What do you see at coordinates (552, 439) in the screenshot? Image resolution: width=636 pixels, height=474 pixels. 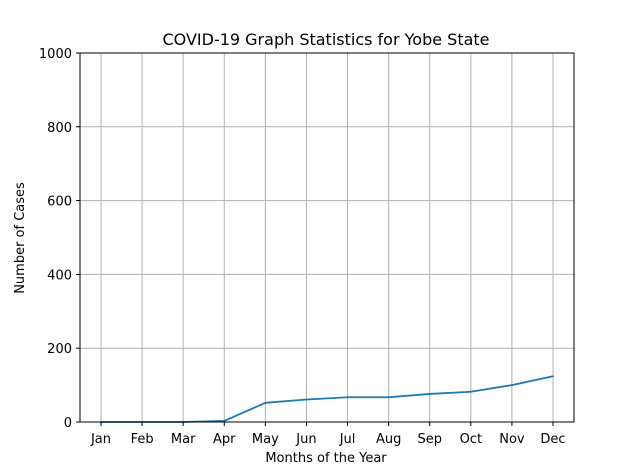 I see `x-tick-label-dec: Dec` at bounding box center [552, 439].